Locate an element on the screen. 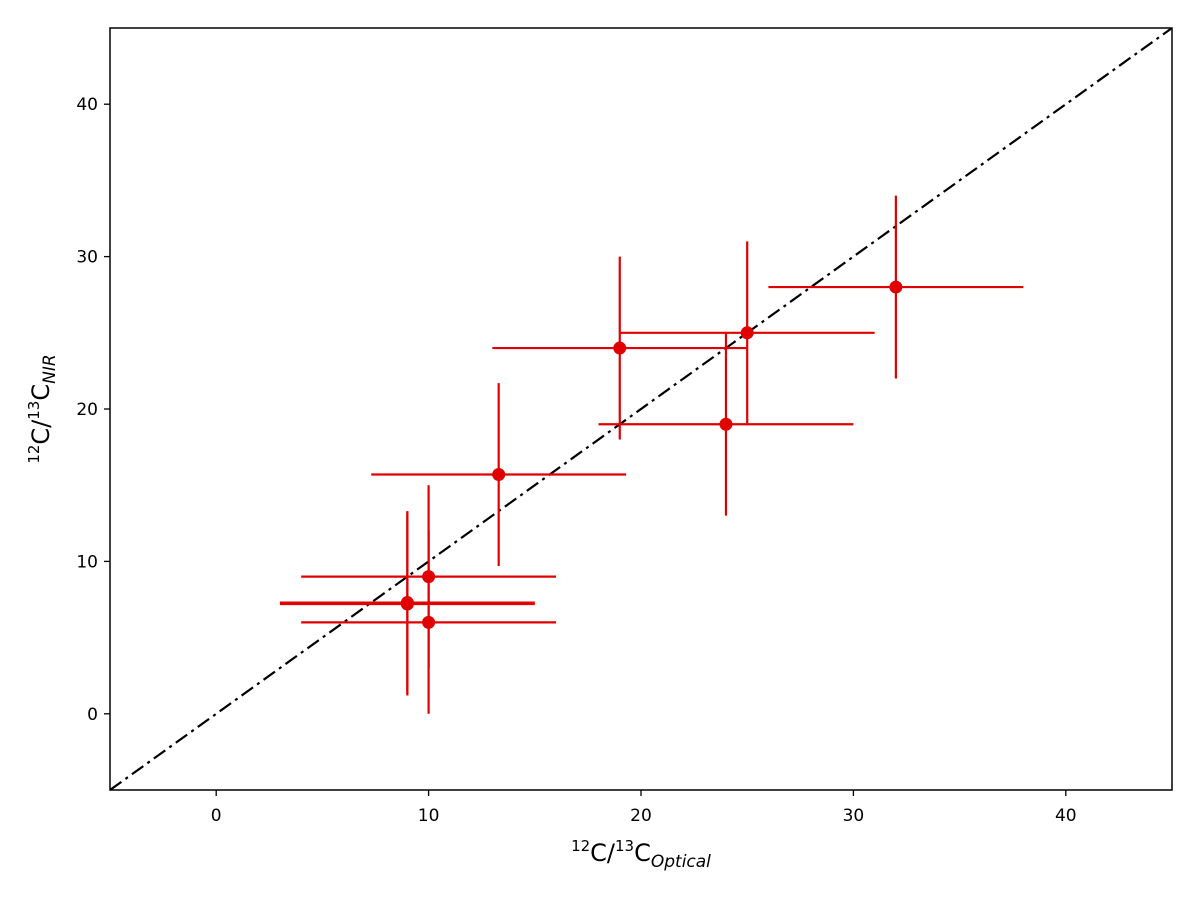  x-tick-label-0: 0 is located at coordinates (216, 816).